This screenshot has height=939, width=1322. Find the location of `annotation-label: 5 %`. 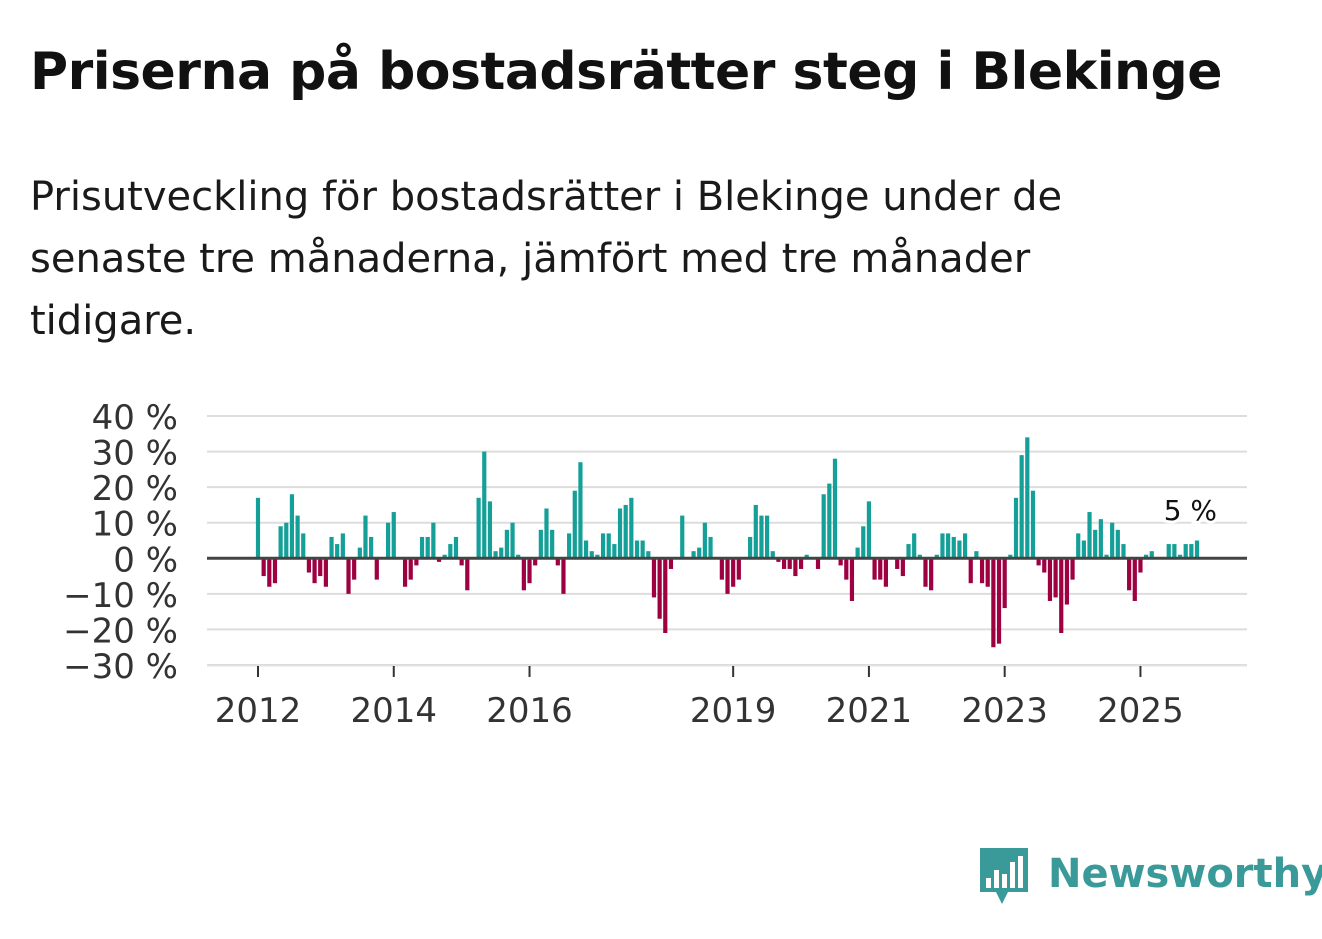

annotation-label: 5 % is located at coordinates (1190, 510).